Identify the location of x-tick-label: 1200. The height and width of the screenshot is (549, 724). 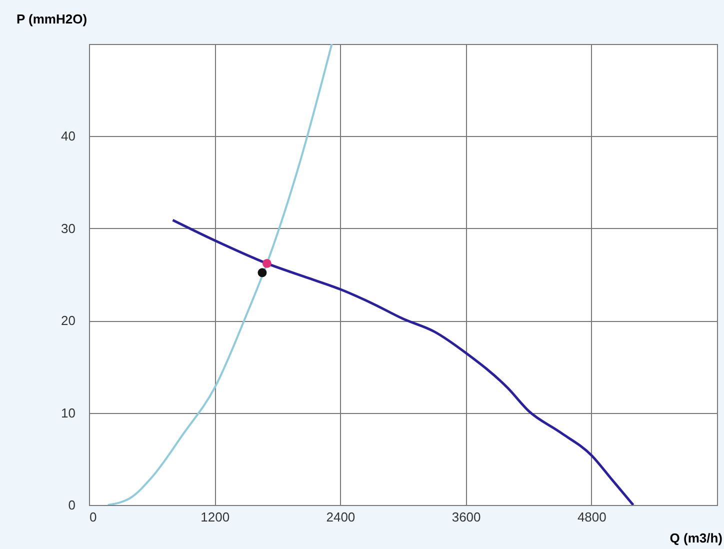
(215, 517).